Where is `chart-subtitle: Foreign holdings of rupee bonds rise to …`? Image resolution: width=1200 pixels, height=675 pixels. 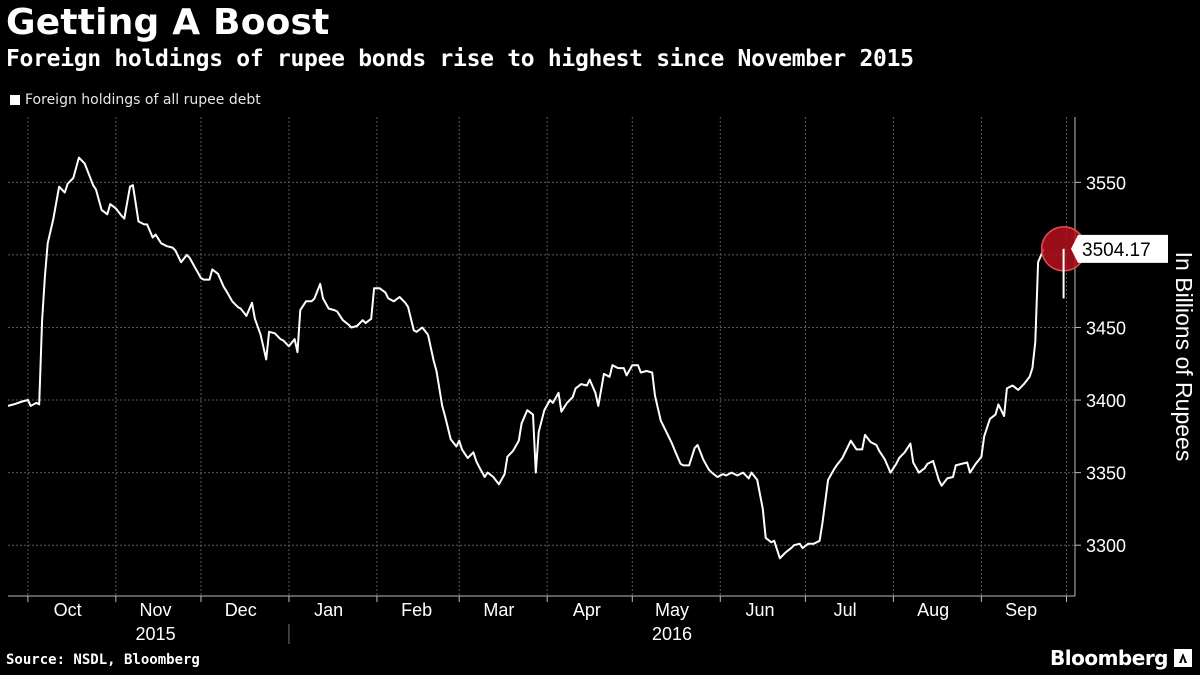
chart-subtitle: Foreign holdings of rupee bonds rise to … is located at coordinates (460, 59).